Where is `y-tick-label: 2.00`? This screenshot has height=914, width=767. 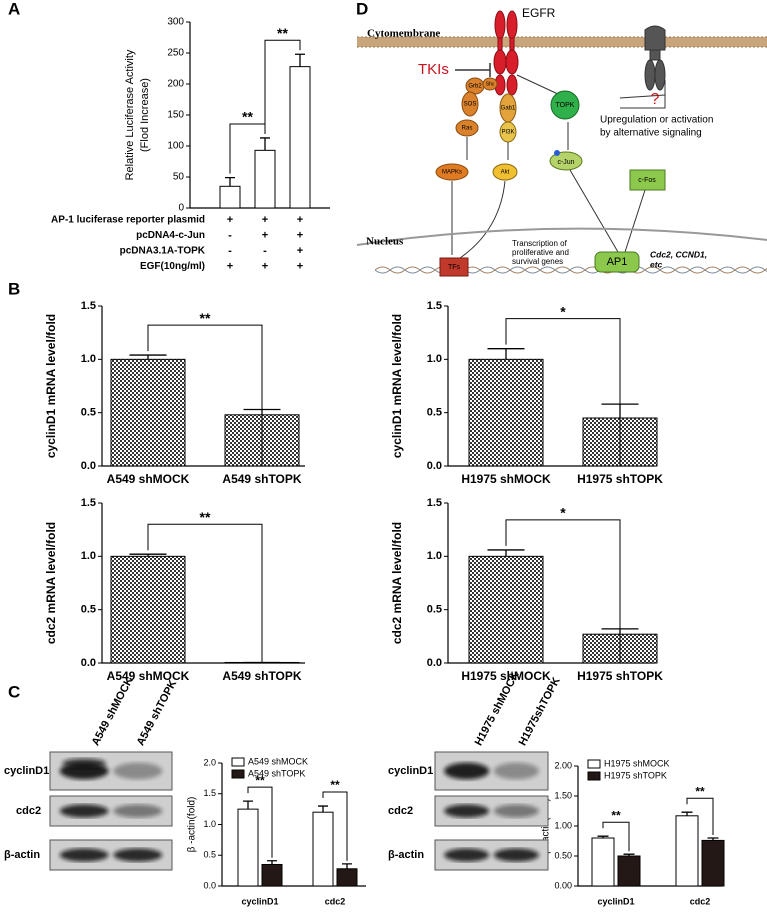 y-tick-label: 2.00 is located at coordinates (563, 765).